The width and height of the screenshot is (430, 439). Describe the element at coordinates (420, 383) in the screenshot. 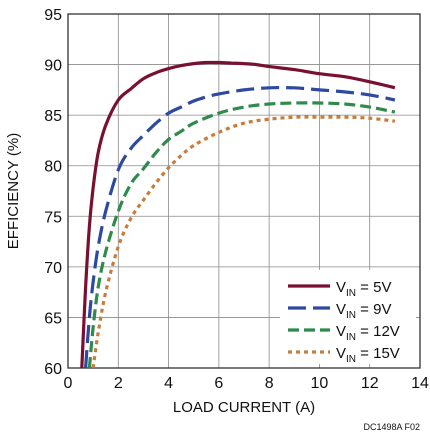

I see `x-tick-label: 14` at that location.